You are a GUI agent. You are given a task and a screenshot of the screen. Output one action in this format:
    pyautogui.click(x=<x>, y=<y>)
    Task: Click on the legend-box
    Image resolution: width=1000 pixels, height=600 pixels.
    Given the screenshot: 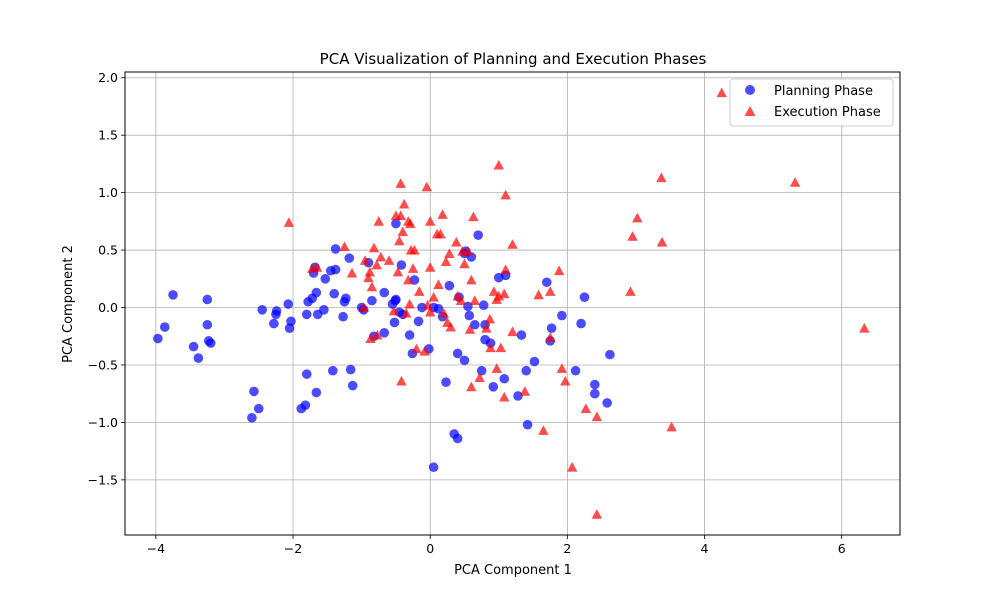 What is the action you would take?
    pyautogui.click(x=811, y=102)
    